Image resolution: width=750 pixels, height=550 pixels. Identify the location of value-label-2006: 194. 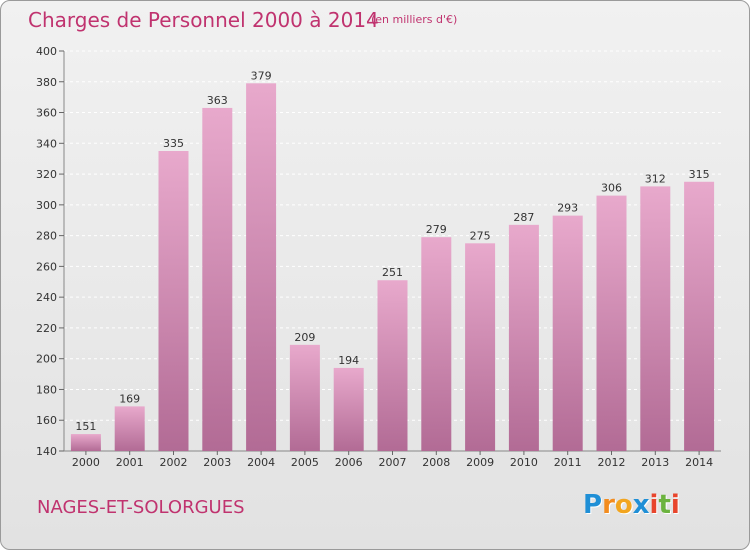
(348, 360).